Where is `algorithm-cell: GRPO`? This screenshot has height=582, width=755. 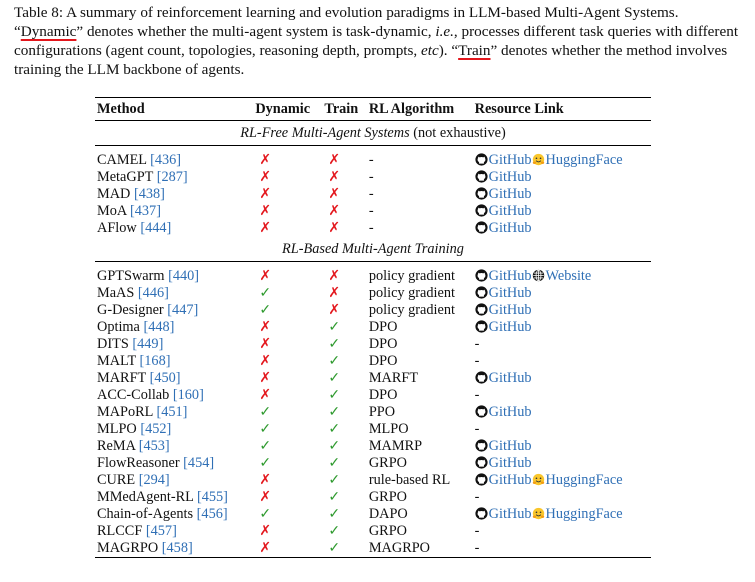
algorithm-cell: GRPO is located at coordinates (420, 531).